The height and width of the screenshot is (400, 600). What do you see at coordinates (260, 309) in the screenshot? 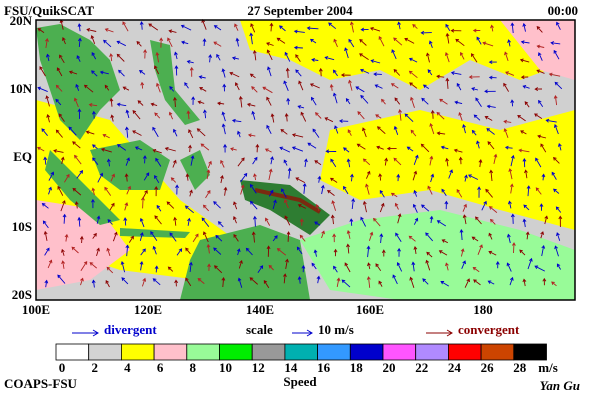
I see `lon-label: 140E` at bounding box center [260, 309].